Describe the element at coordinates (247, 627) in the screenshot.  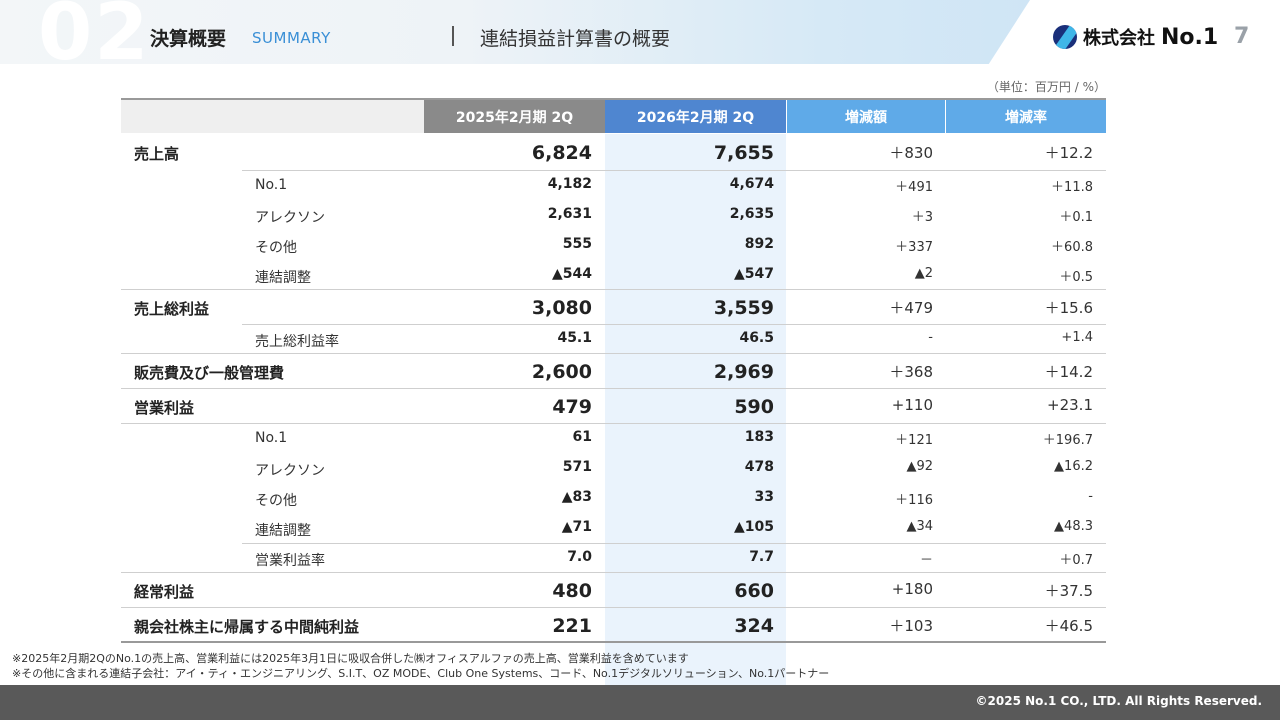
I see `row-label: 親会社株主に帰属する中間純利益` at that location.